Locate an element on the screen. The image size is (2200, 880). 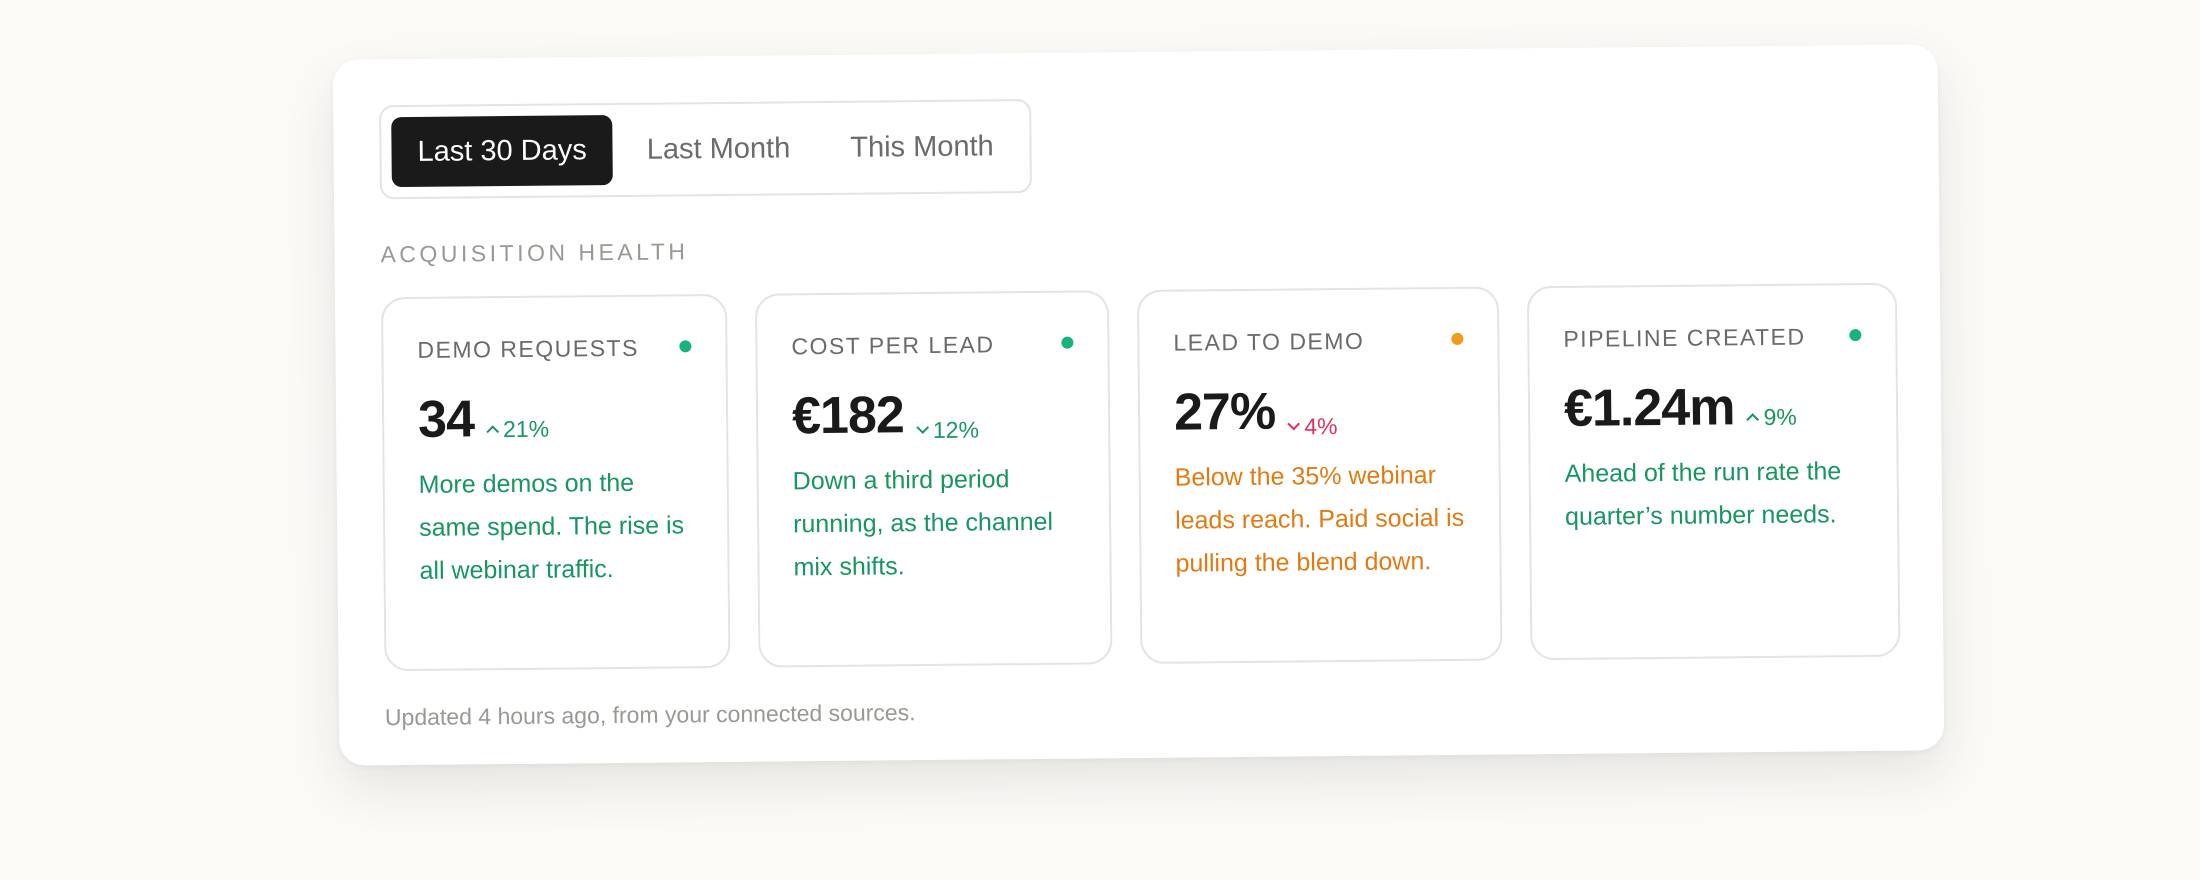
card-title: DEMO REQUESTS is located at coordinates (528, 348).